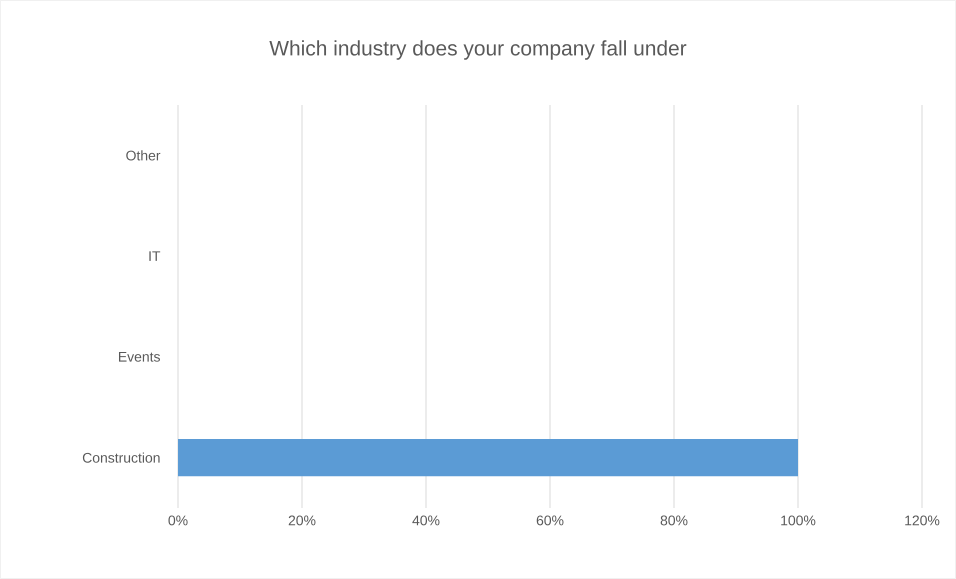  What do you see at coordinates (477, 50) in the screenshot?
I see `chart-title: Which industry does your company fall under` at bounding box center [477, 50].